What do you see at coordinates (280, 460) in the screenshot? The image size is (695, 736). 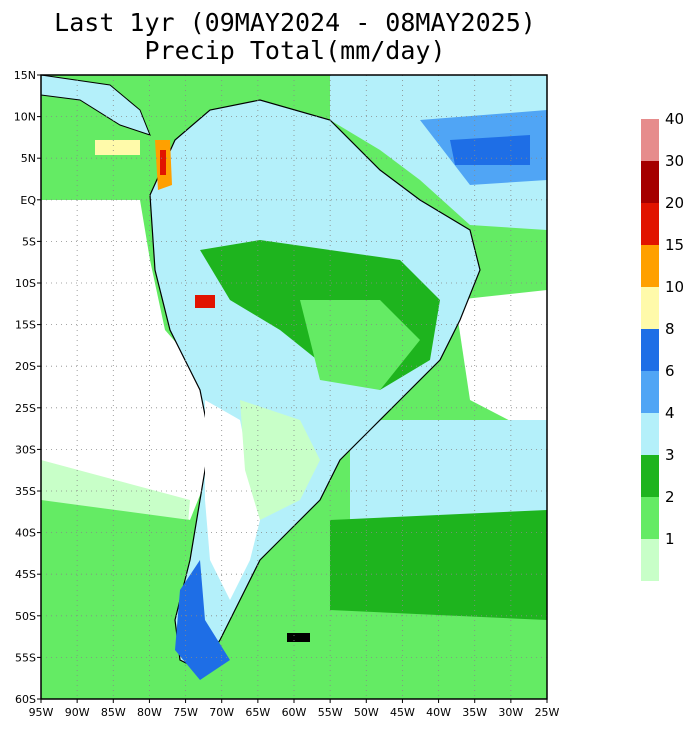 I see `argentina-light` at bounding box center [280, 460].